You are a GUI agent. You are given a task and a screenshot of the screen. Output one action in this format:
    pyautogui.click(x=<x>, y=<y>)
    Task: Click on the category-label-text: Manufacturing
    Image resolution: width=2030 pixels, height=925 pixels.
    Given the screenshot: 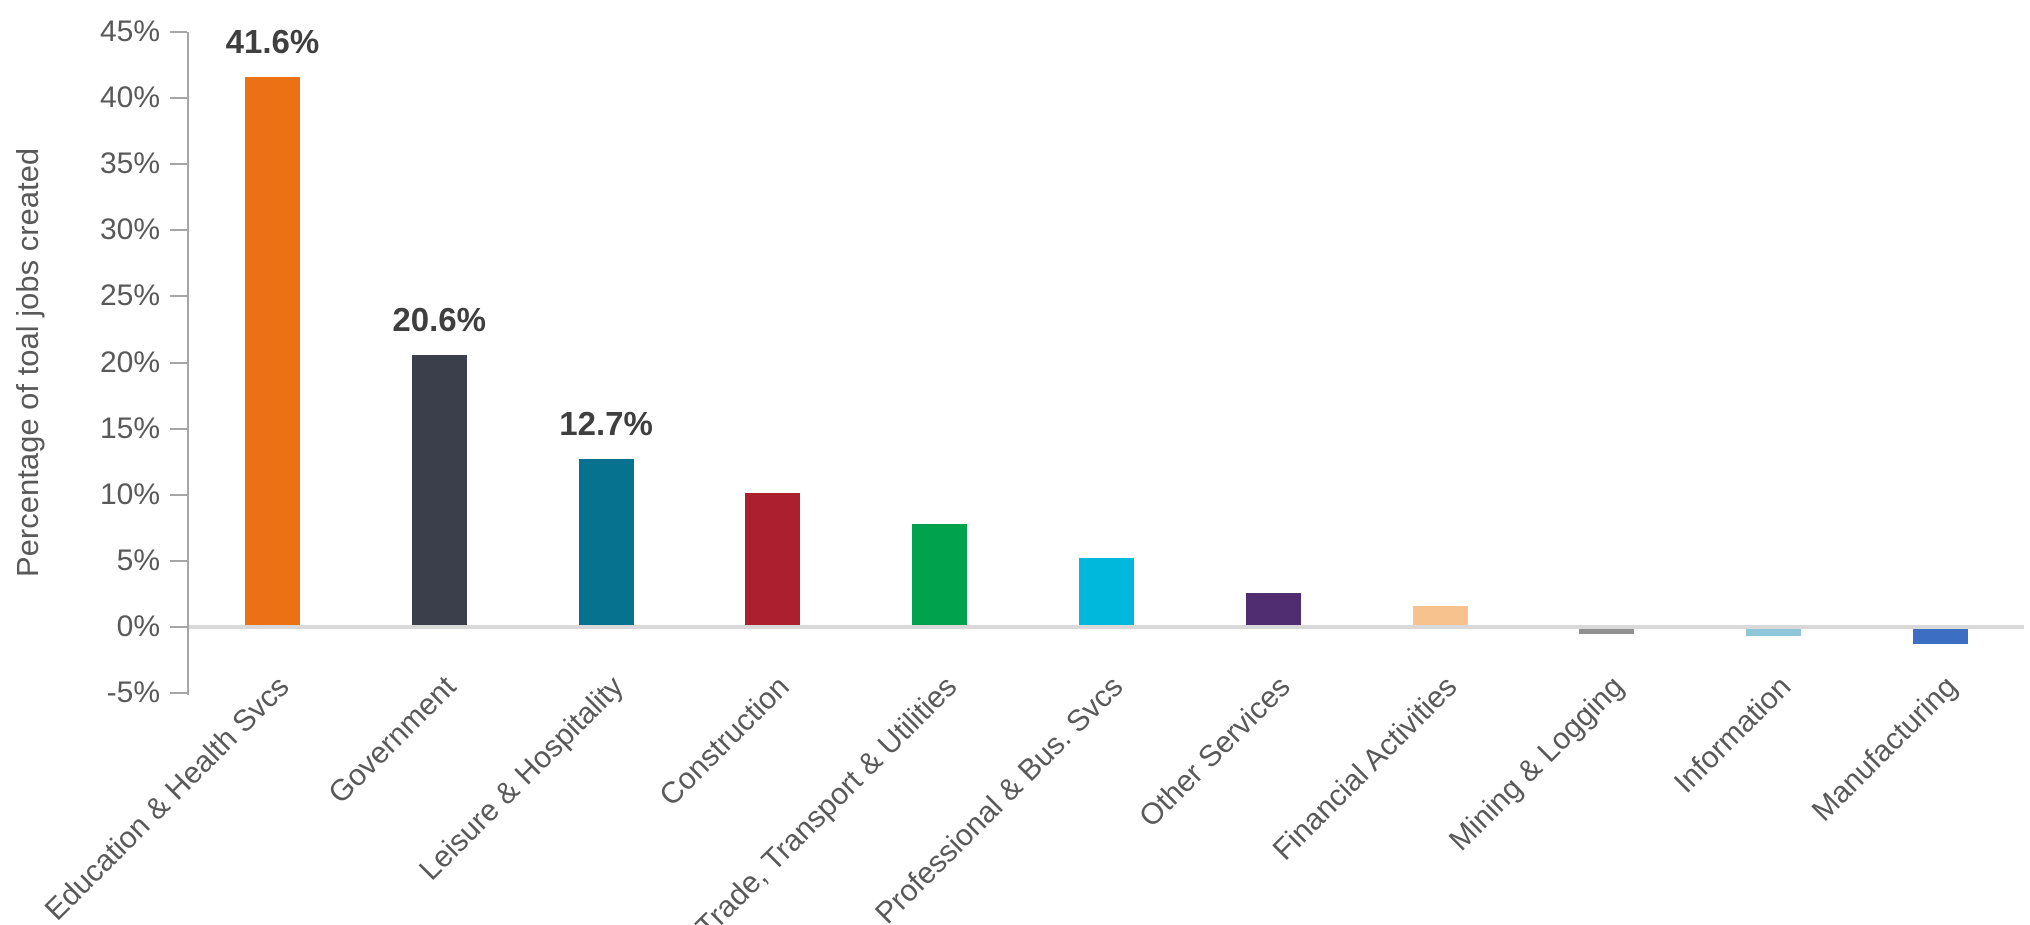 What is the action you would take?
    pyautogui.click(x=1885, y=749)
    